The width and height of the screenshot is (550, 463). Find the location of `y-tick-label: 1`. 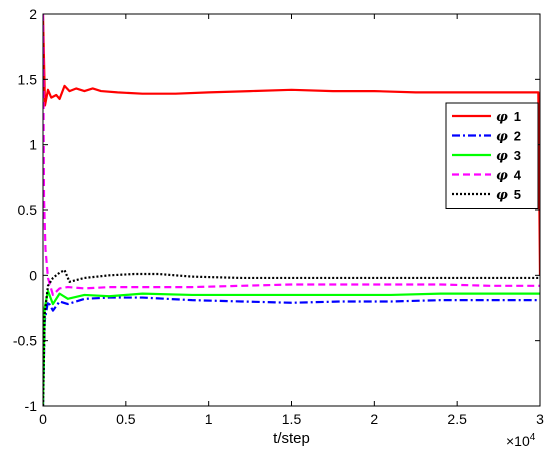

y-tick-label: 1 is located at coordinates (33, 145).